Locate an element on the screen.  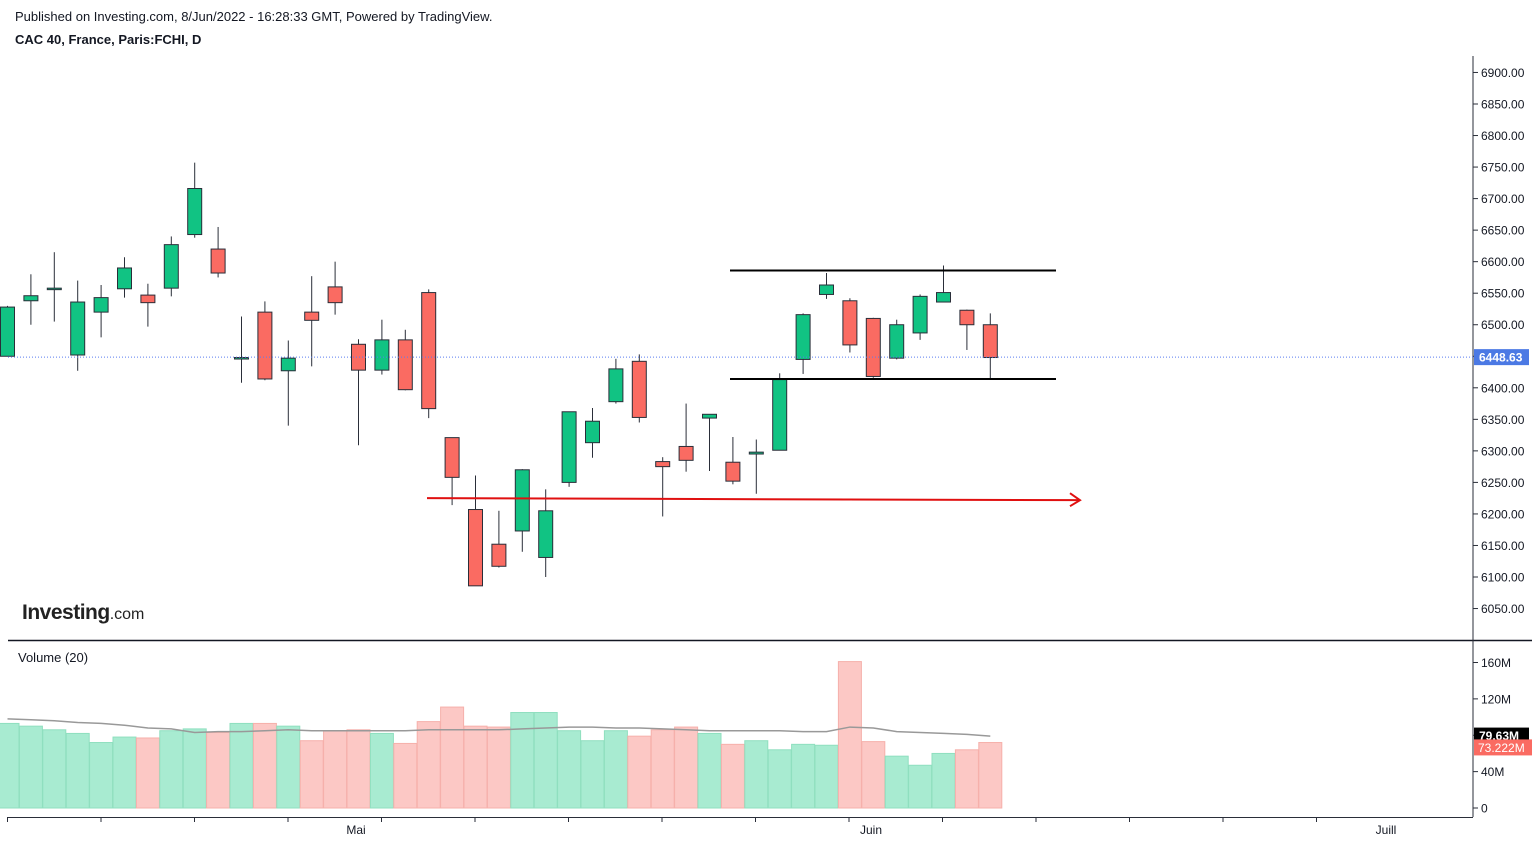
symbol-title: CAC 40, France, Paris:FCHI, D is located at coordinates (108, 39).